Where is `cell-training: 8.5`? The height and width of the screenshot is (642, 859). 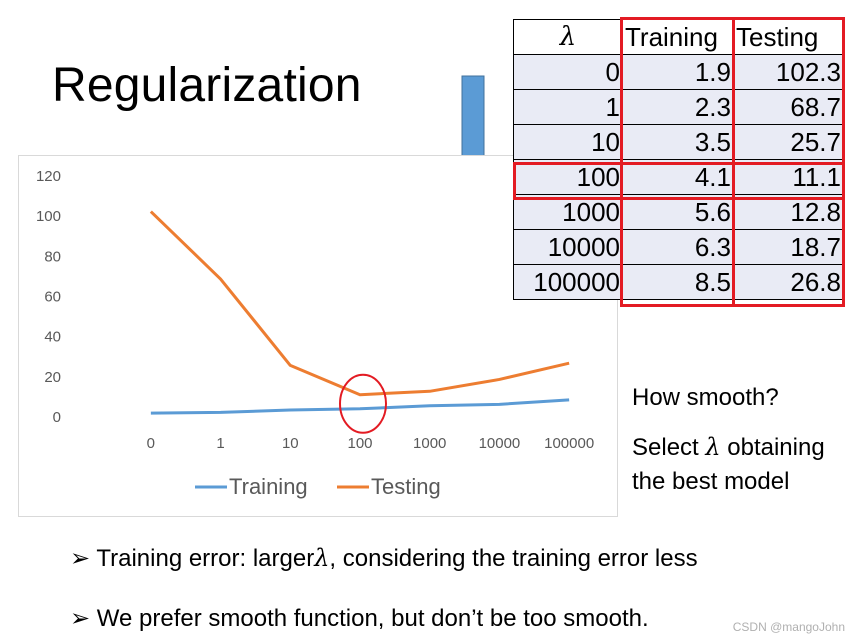 cell-training: 8.5 is located at coordinates (678, 282).